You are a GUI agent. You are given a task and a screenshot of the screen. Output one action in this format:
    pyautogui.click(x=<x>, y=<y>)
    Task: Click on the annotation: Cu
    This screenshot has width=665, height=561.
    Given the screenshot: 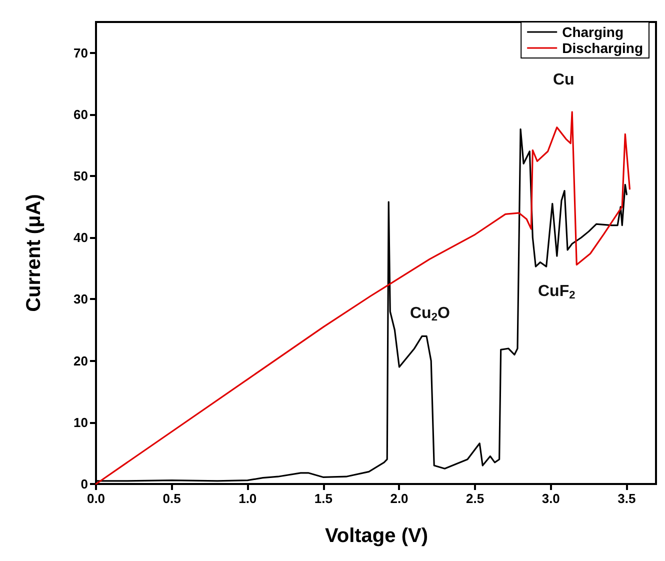 What is the action you would take?
    pyautogui.click(x=563, y=80)
    